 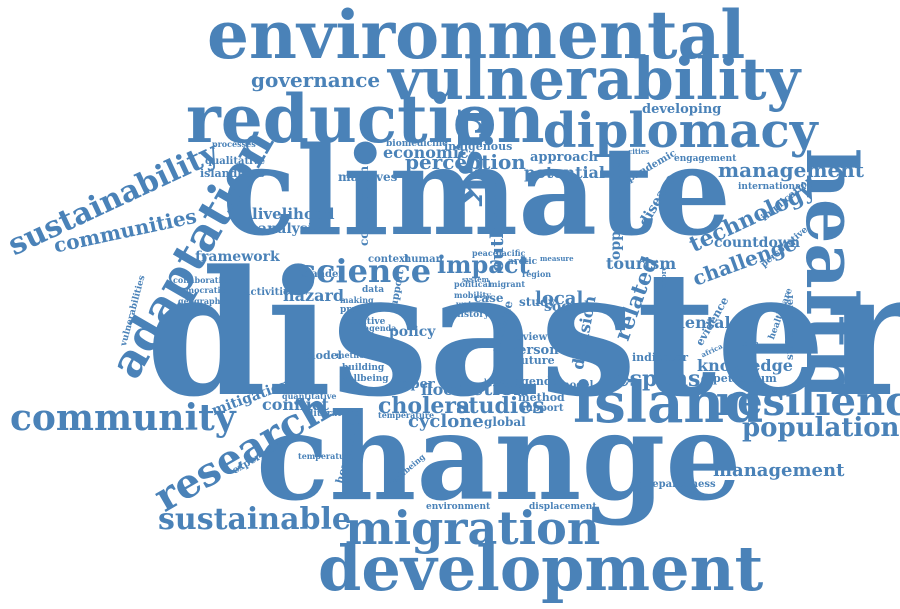 What do you see at coordinates (321, 274) in the screenshot?
I see `word-islander: islander` at bounding box center [321, 274].